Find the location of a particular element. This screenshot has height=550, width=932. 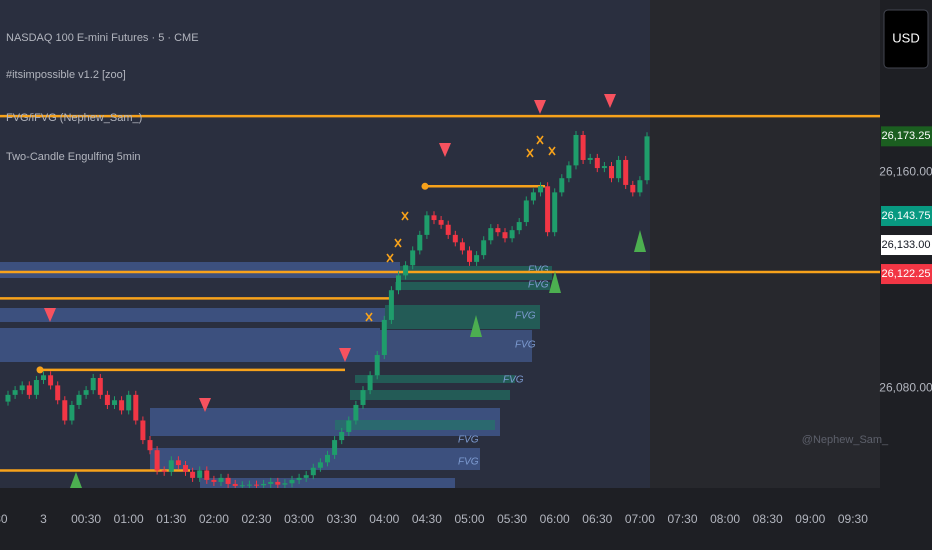

price-tag-label: 26,173.25 is located at coordinates (906, 136).